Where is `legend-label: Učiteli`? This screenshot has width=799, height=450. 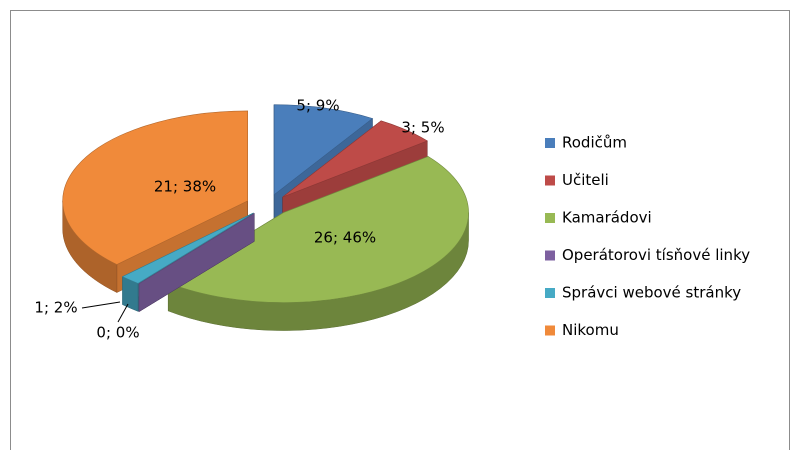 legend-label: Učiteli is located at coordinates (585, 180).